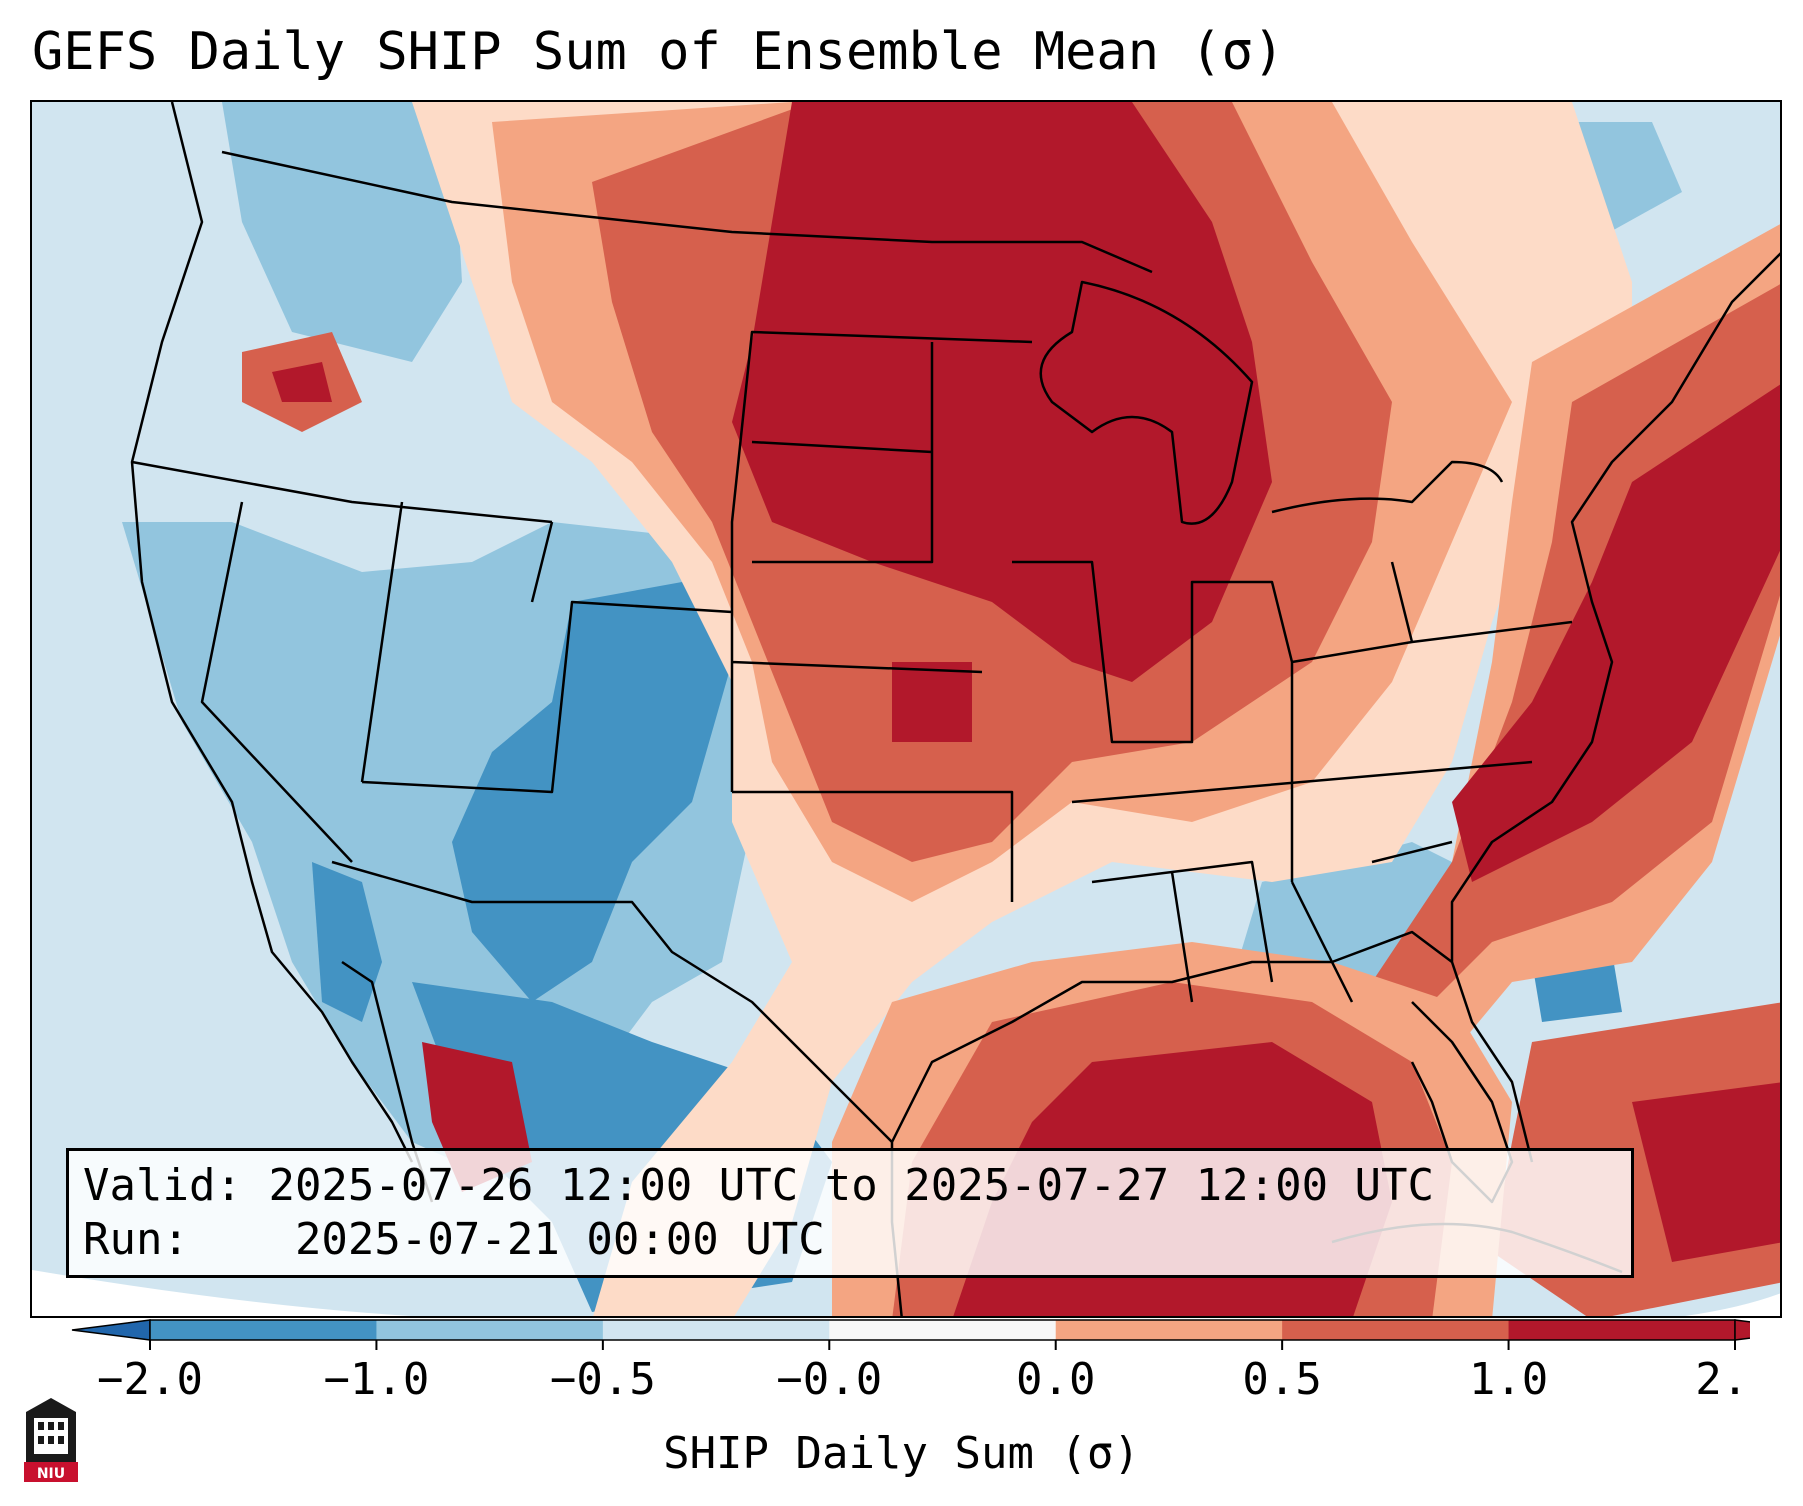  What do you see at coordinates (559, 1239) in the screenshot?
I see `run-value: 2025-07-21 00:00 UTC` at bounding box center [559, 1239].